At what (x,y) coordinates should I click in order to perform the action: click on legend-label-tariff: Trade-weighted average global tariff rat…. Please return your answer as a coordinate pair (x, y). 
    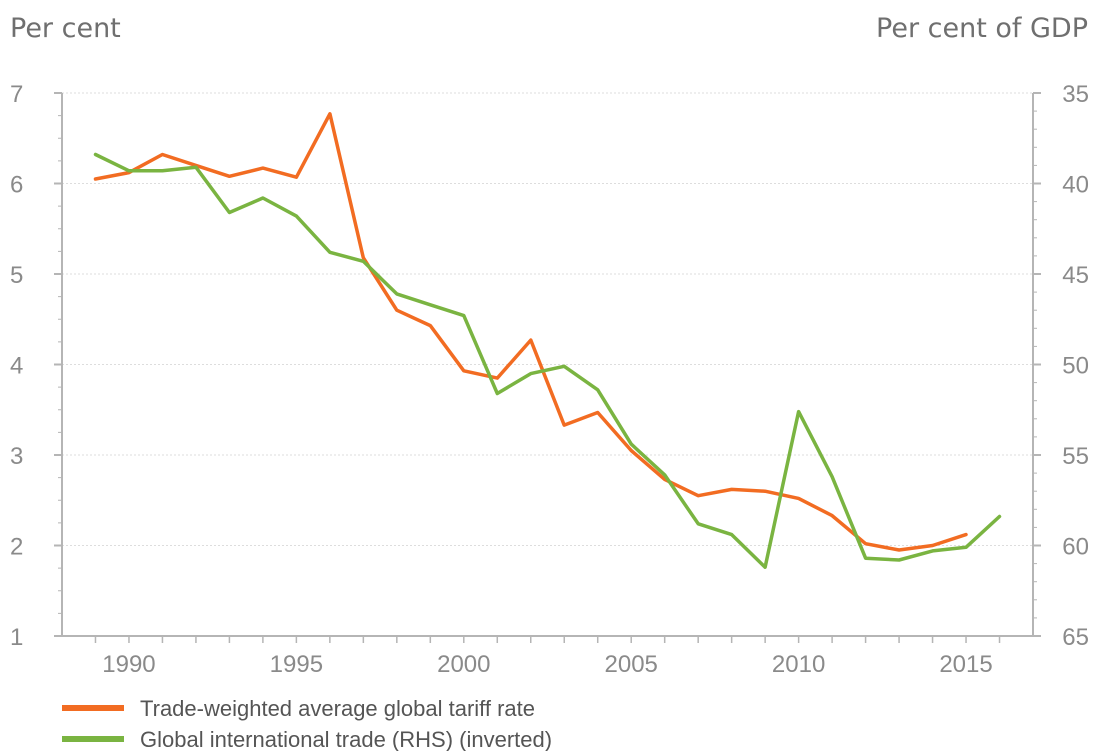
    Looking at the image, I should click on (337, 708).